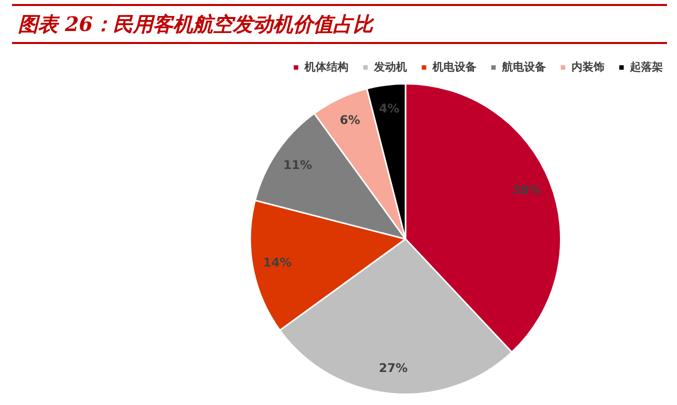 This screenshot has width=677, height=405. I want to click on data-label: 6%, so click(350, 120).